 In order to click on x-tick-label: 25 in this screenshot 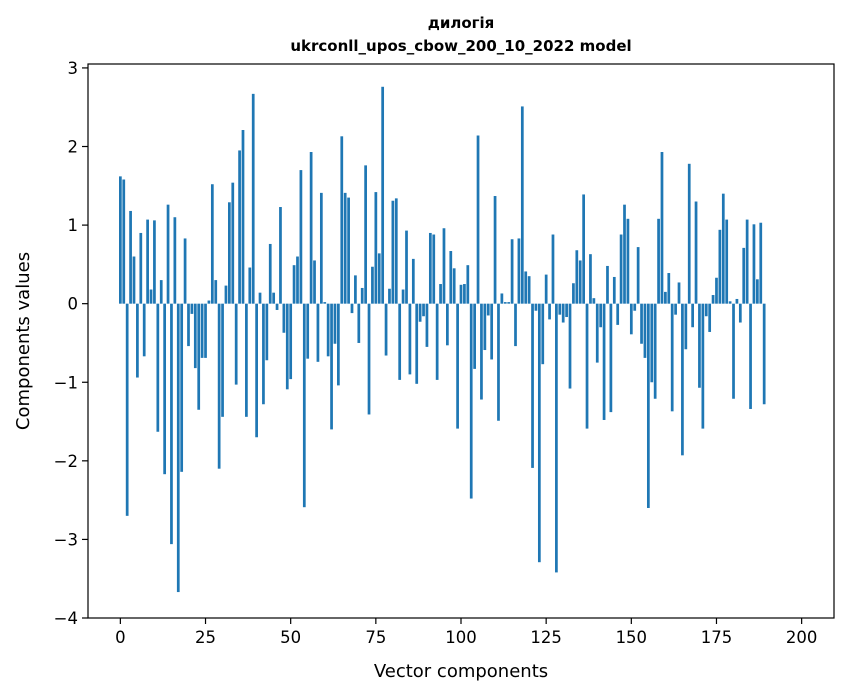, I will do `click(205, 637)`.